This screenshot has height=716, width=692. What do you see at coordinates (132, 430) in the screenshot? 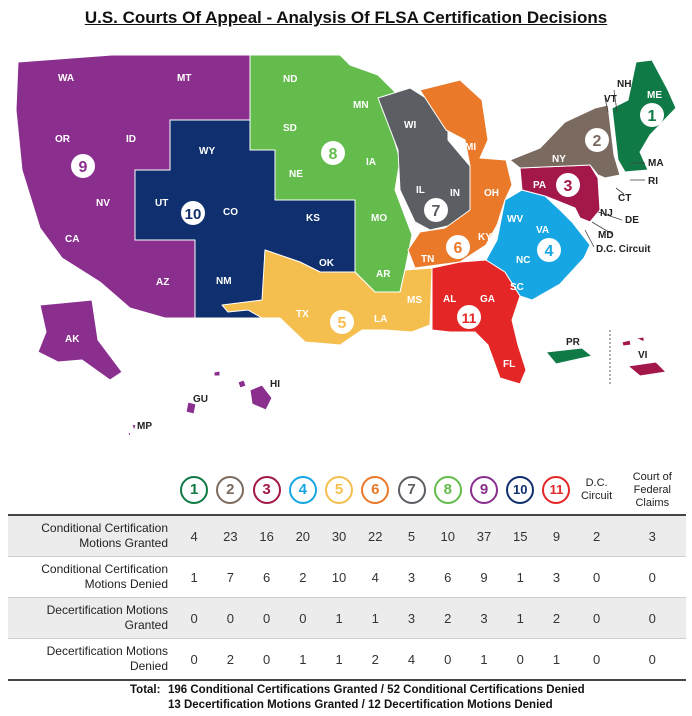
I see `region-mariana` at bounding box center [132, 430].